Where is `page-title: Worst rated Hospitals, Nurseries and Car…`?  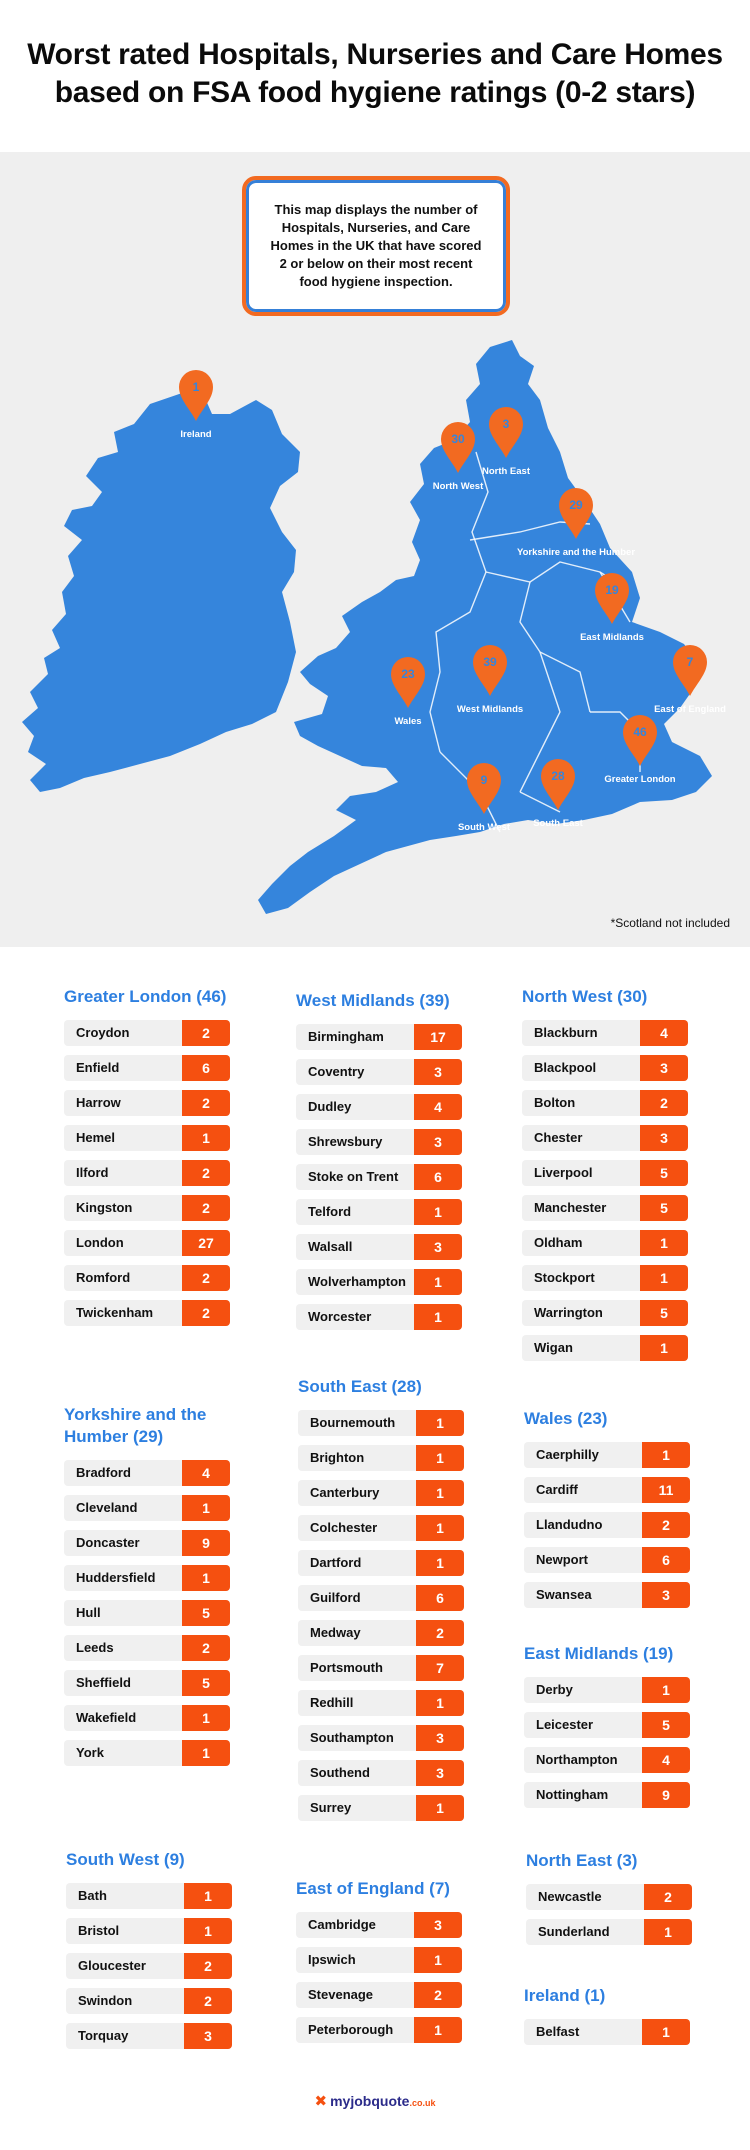 page-title: Worst rated Hospitals, Nurseries and Car… is located at coordinates (375, 74).